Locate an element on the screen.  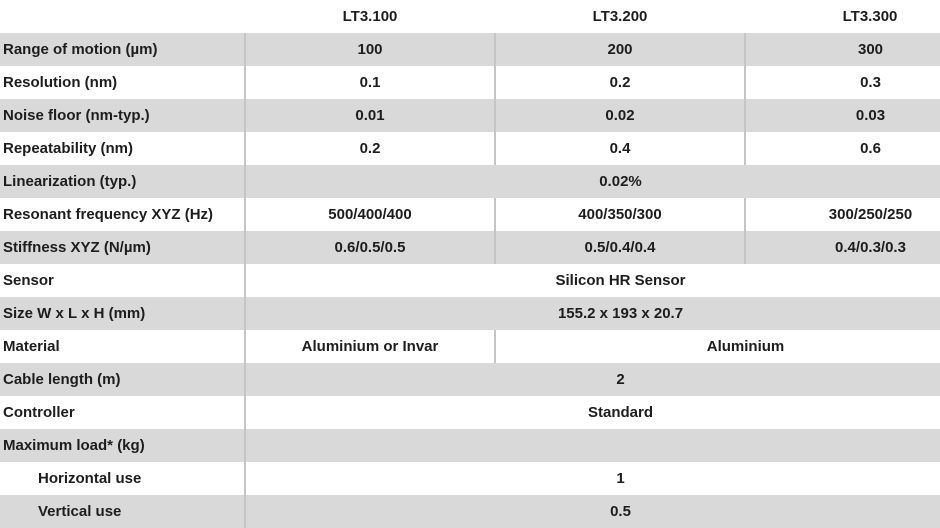
cell-value: 0.6 is located at coordinates (842, 148).